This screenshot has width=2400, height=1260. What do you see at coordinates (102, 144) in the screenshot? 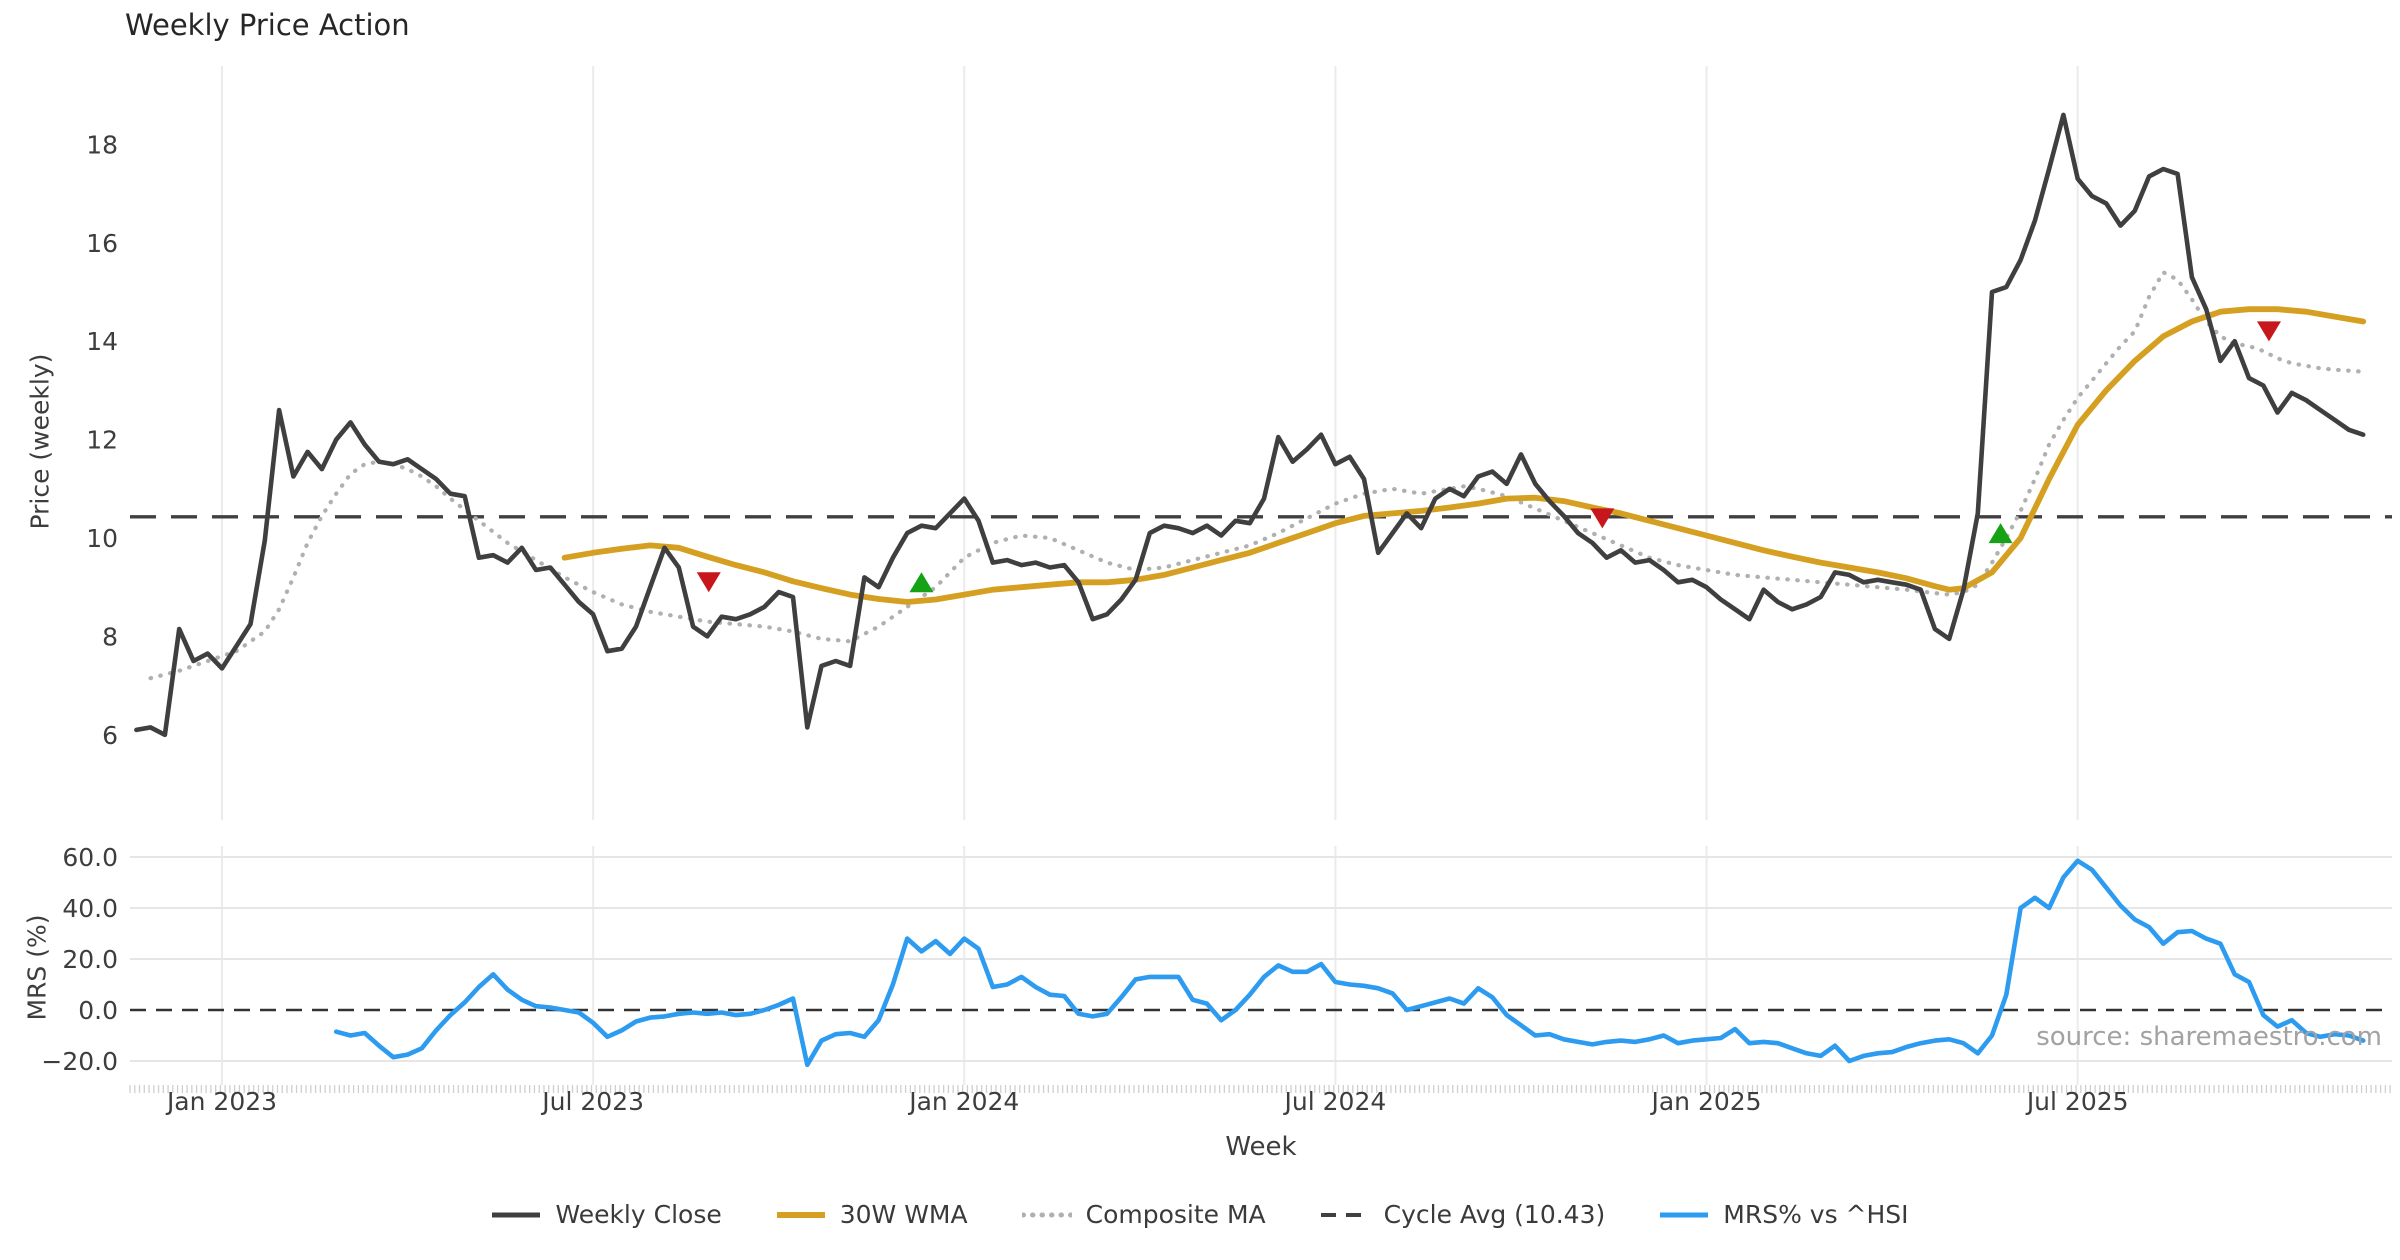
I see `price-tick-label: 18` at bounding box center [102, 144].